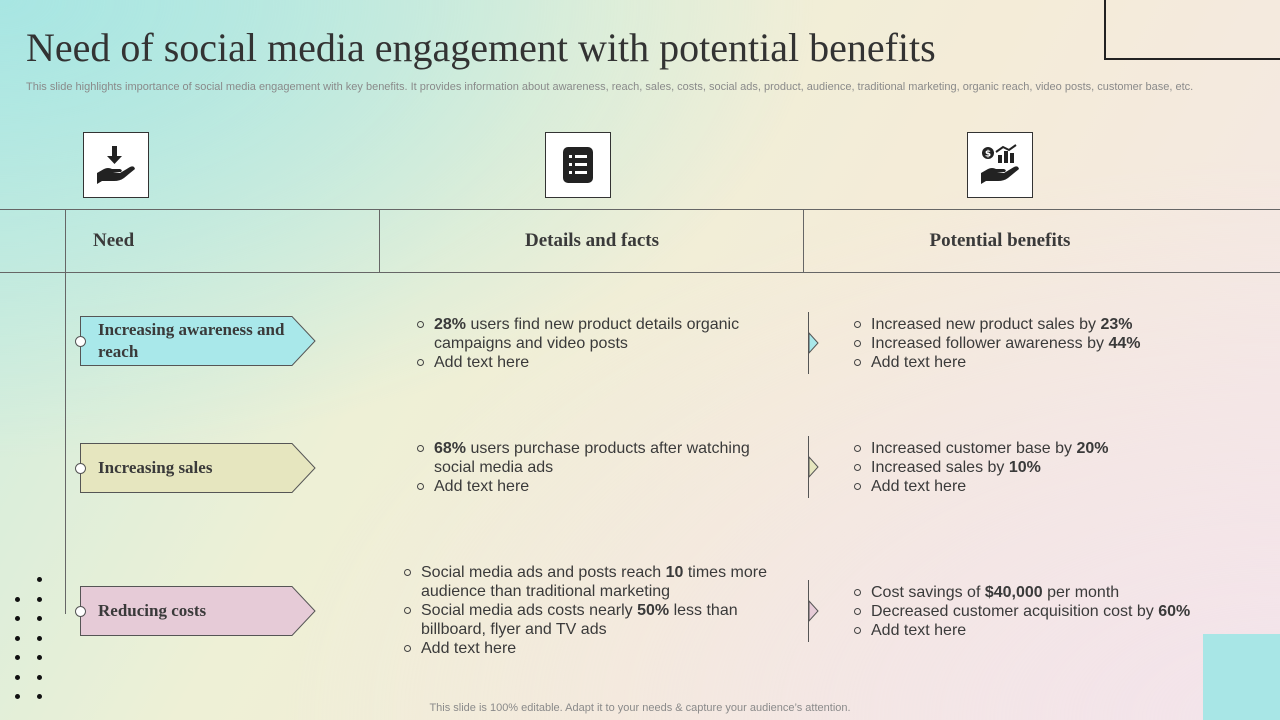 The height and width of the screenshot is (720, 1280). What do you see at coordinates (191, 340) in the screenshot?
I see `need-label: Increasing awareness and reach` at bounding box center [191, 340].